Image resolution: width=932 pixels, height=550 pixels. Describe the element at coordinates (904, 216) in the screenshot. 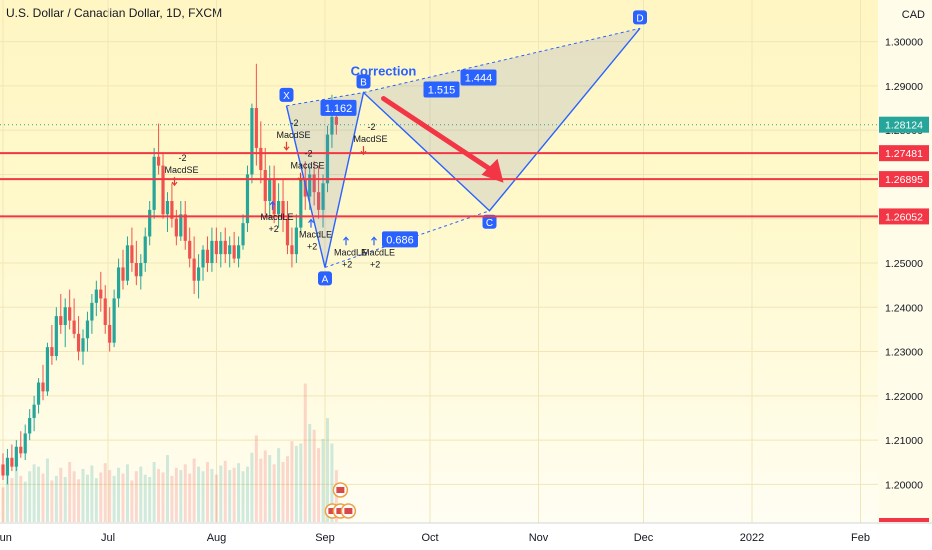

I see `level-price-badge` at that location.